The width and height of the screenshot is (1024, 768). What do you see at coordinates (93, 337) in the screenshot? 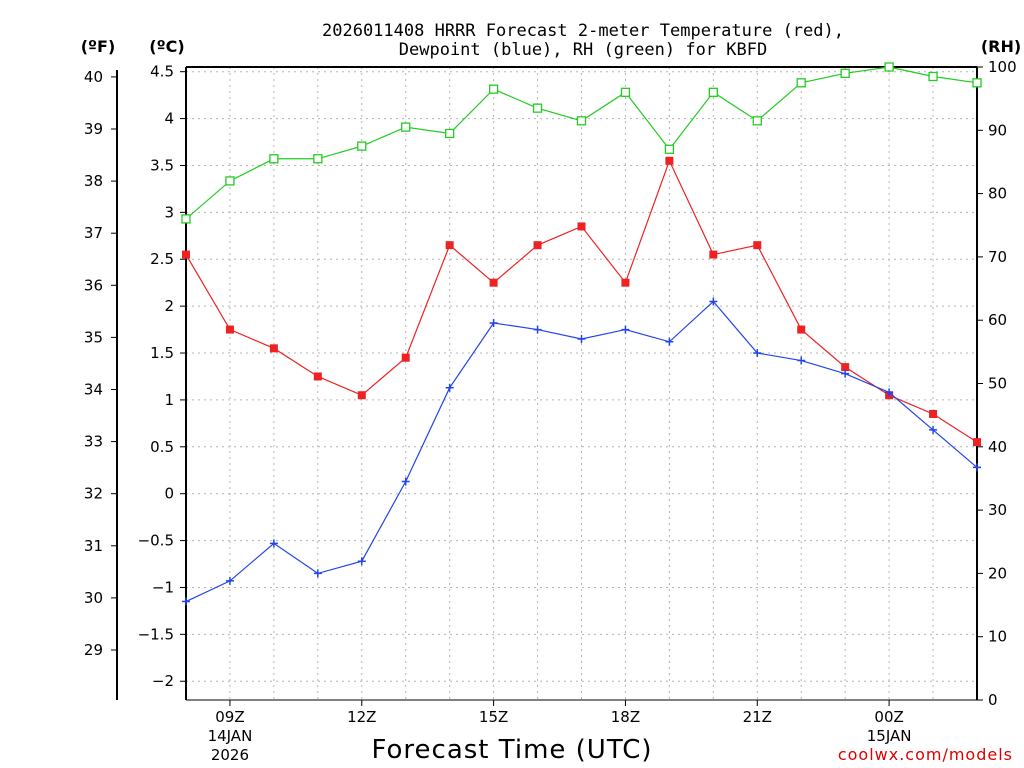
I see `fahrenheit-tick-label: 35` at bounding box center [93, 337].